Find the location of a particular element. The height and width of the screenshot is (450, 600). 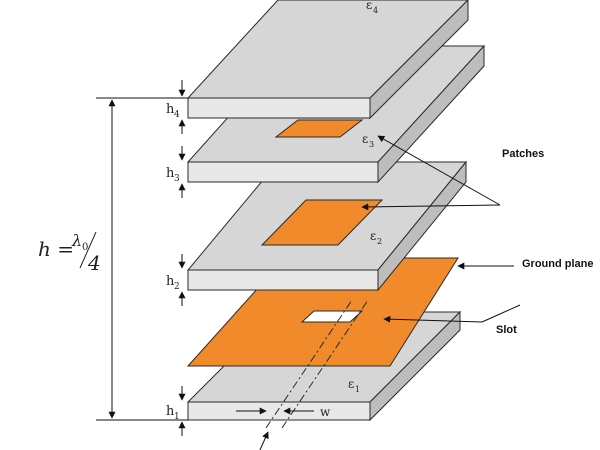

patch-lower is located at coordinates (322, 222).